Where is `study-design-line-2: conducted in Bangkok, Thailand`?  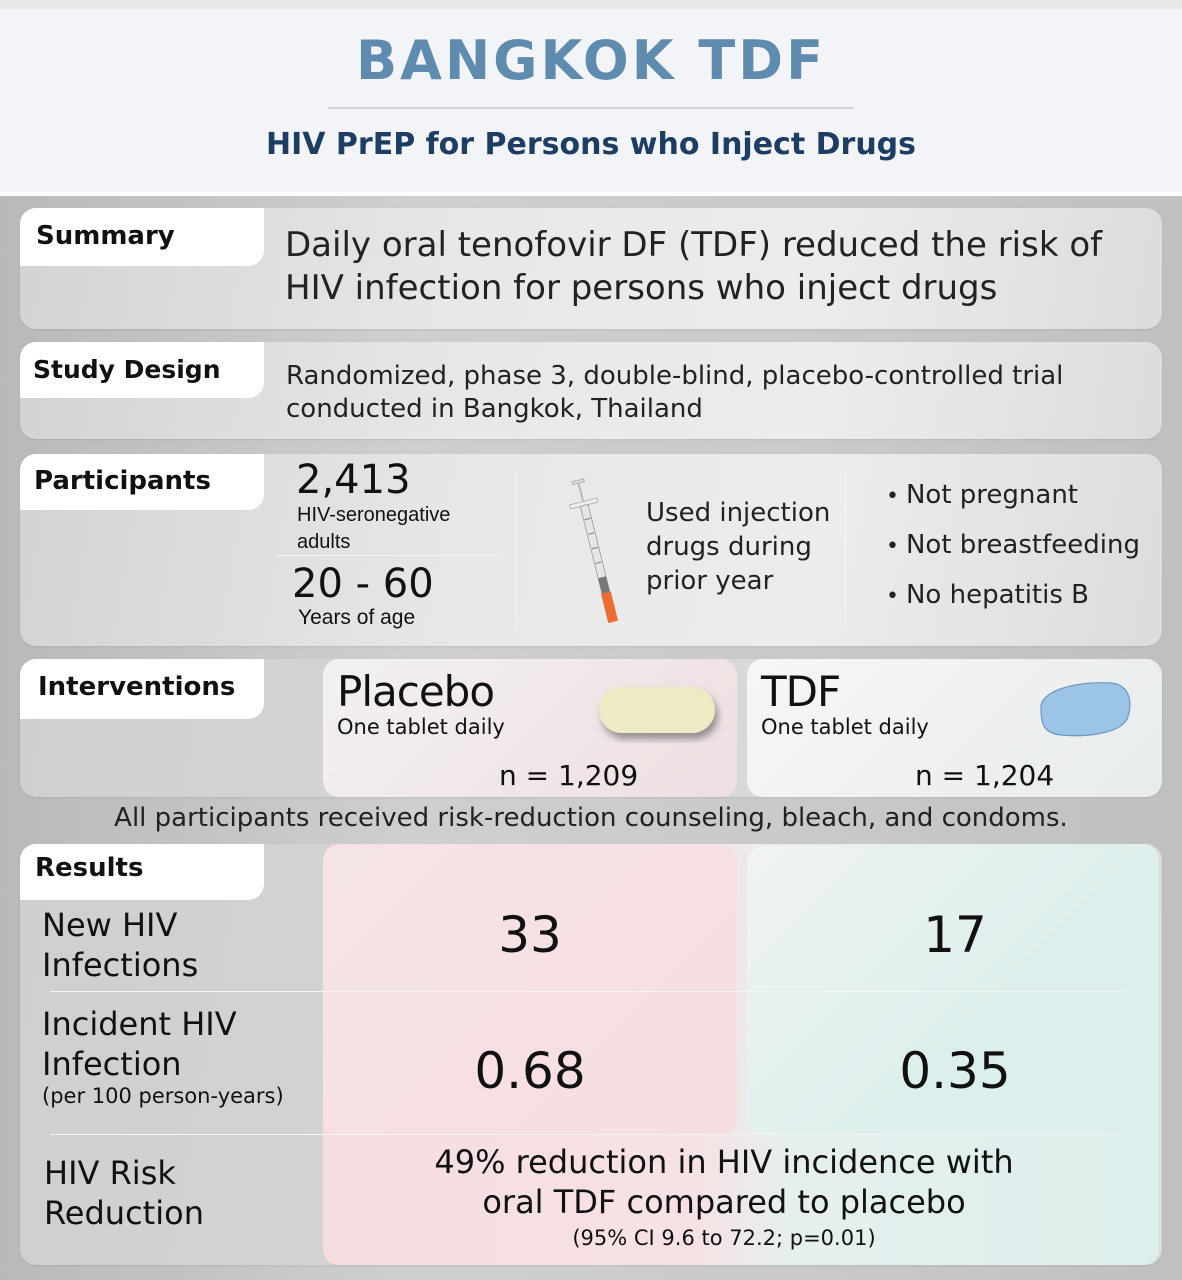 study-design-line-2: conducted in Bangkok, Thailand is located at coordinates (494, 409).